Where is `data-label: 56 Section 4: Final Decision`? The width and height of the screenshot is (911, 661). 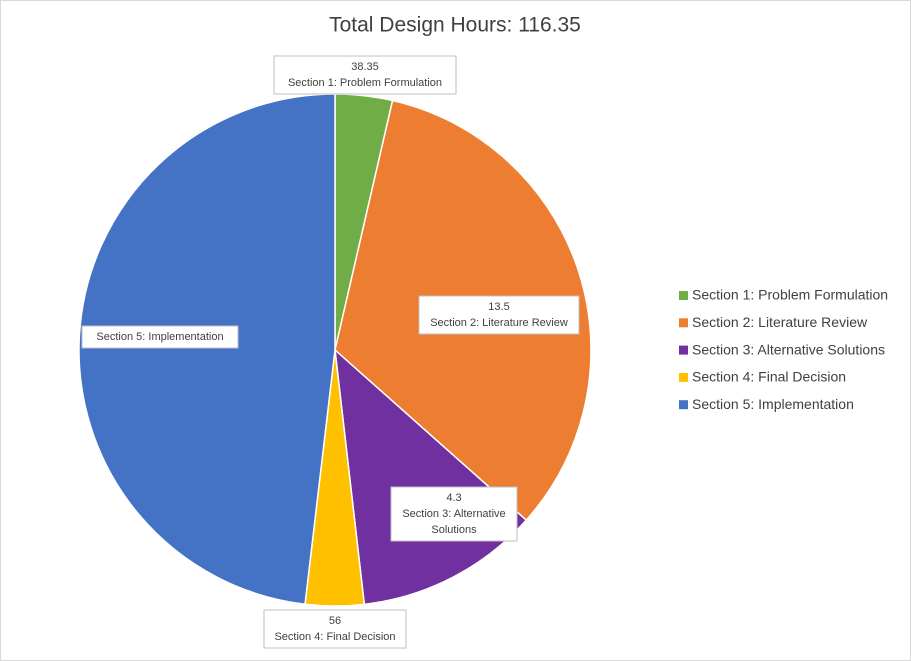 data-label: 56 Section 4: Final Decision is located at coordinates (335, 629).